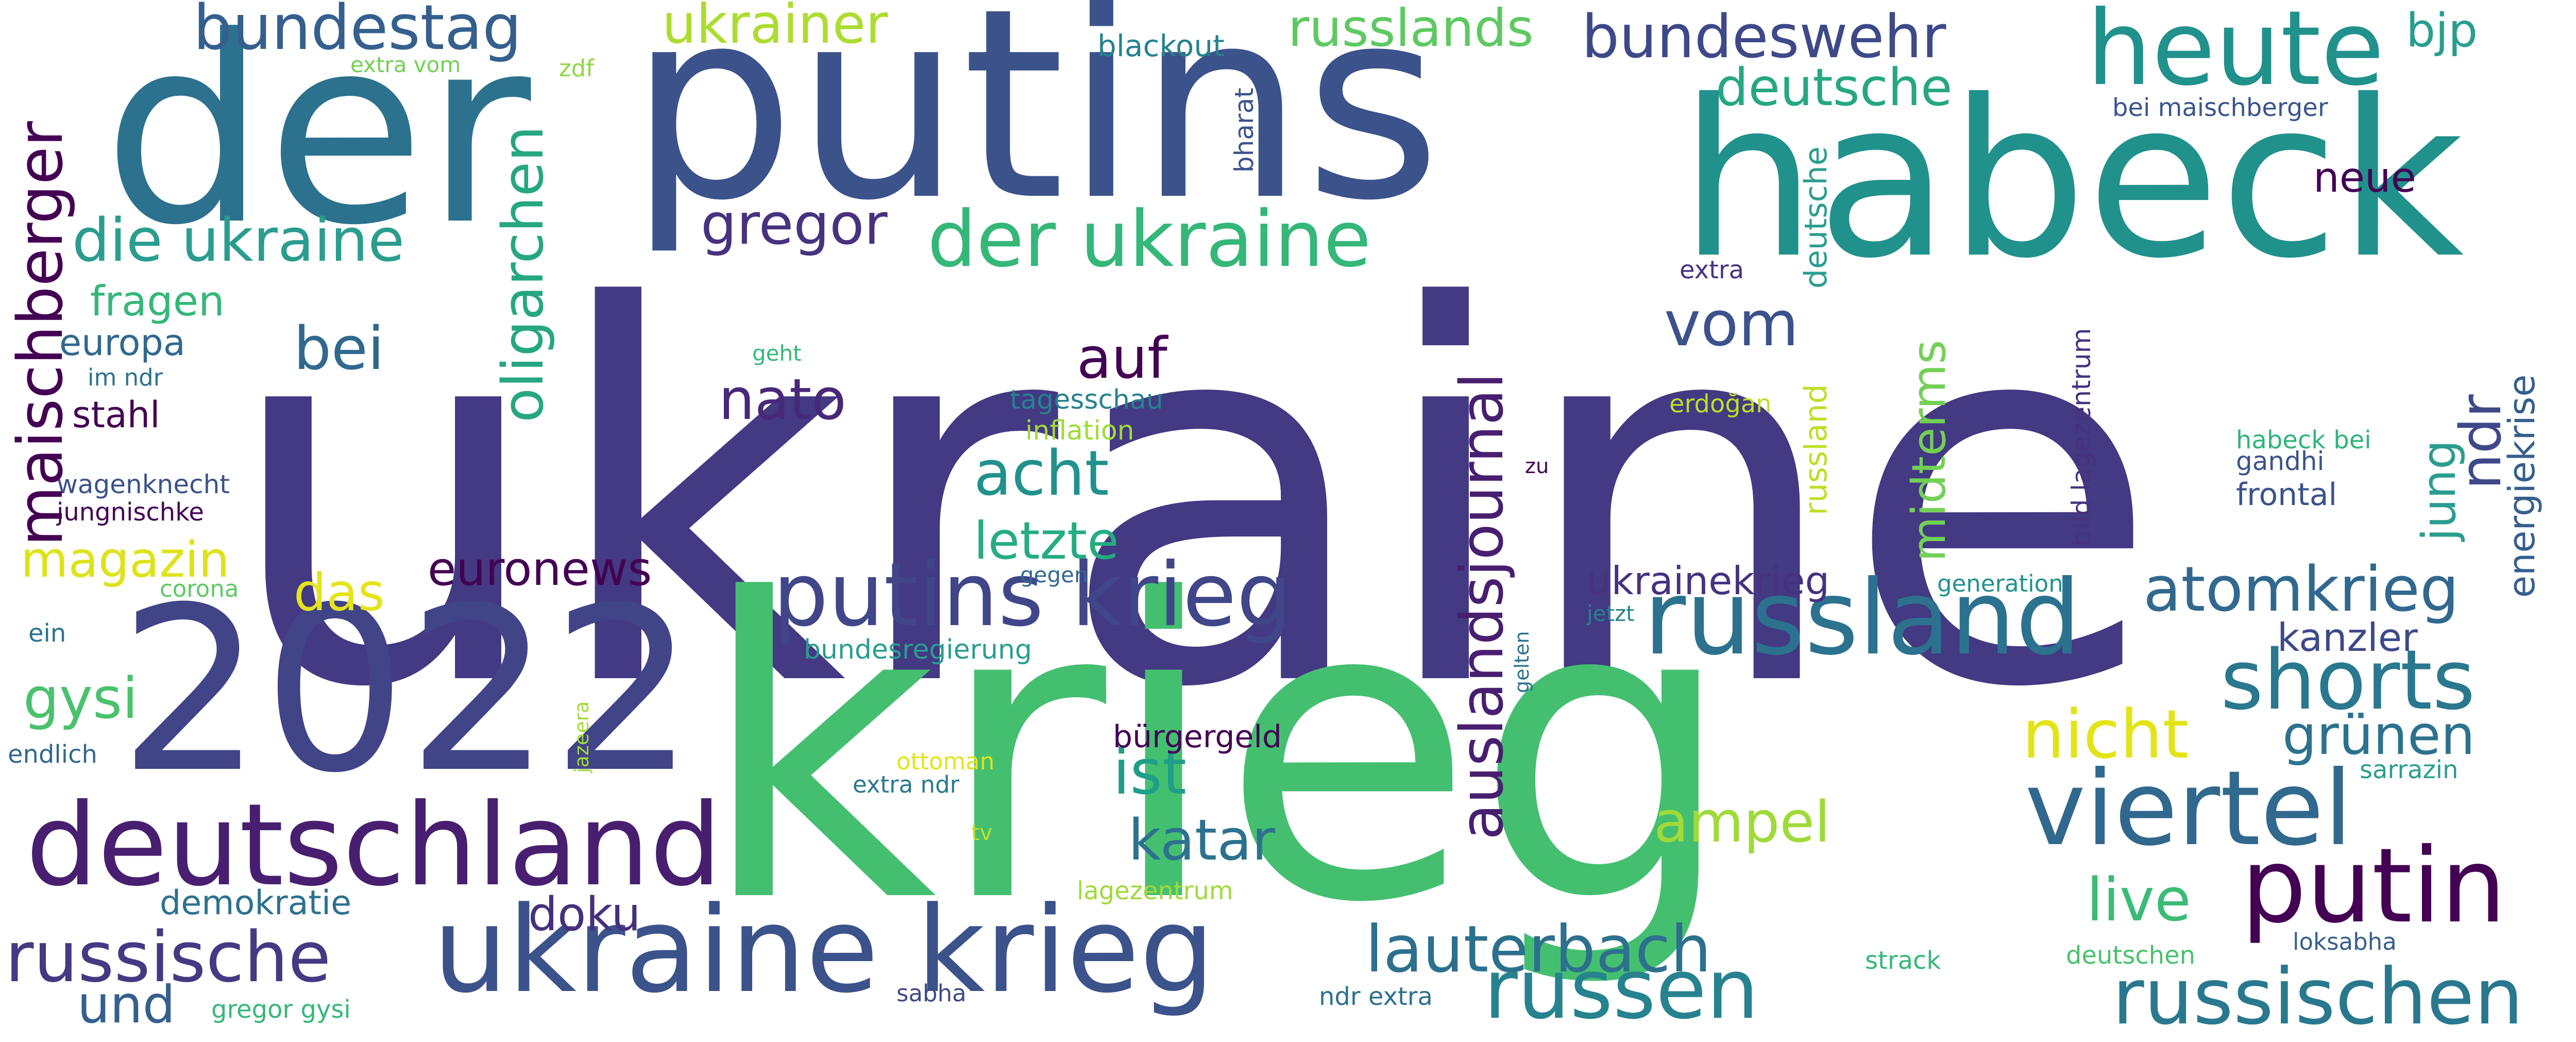 The image size is (2576, 1042). I want to click on word-zdf: zdf, so click(577, 68).